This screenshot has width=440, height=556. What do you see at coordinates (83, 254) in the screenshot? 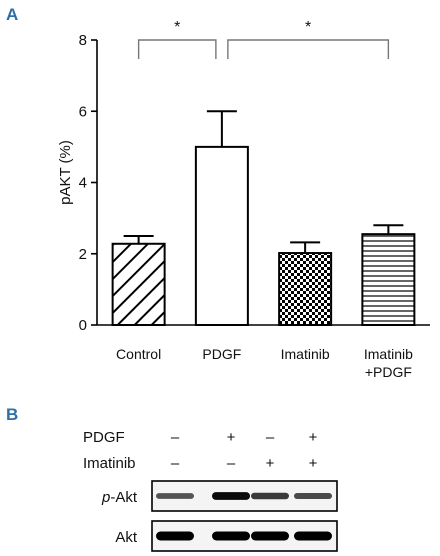
I see `y-tick-label: 2` at bounding box center [83, 254].